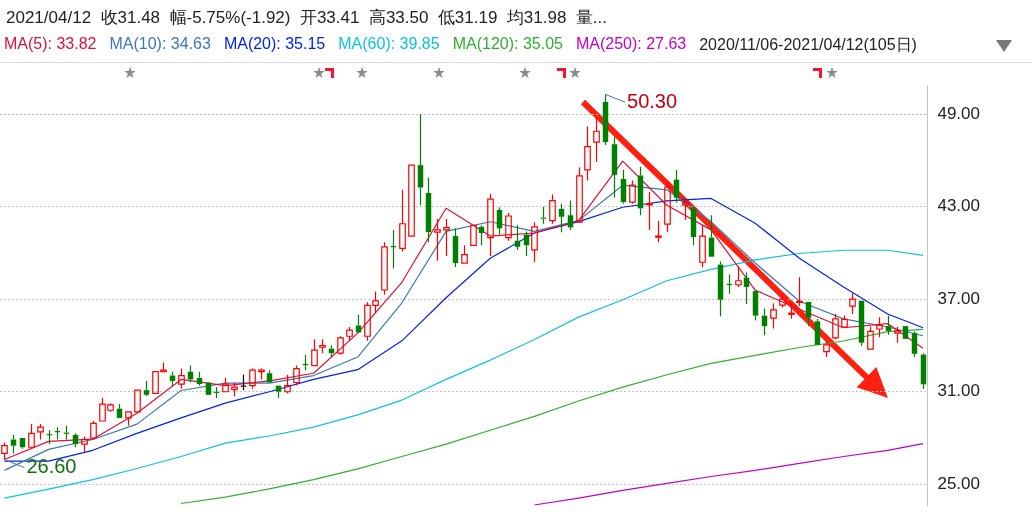  Describe the element at coordinates (959, 113) in the screenshot. I see `y-tick-label: 49.00` at that location.